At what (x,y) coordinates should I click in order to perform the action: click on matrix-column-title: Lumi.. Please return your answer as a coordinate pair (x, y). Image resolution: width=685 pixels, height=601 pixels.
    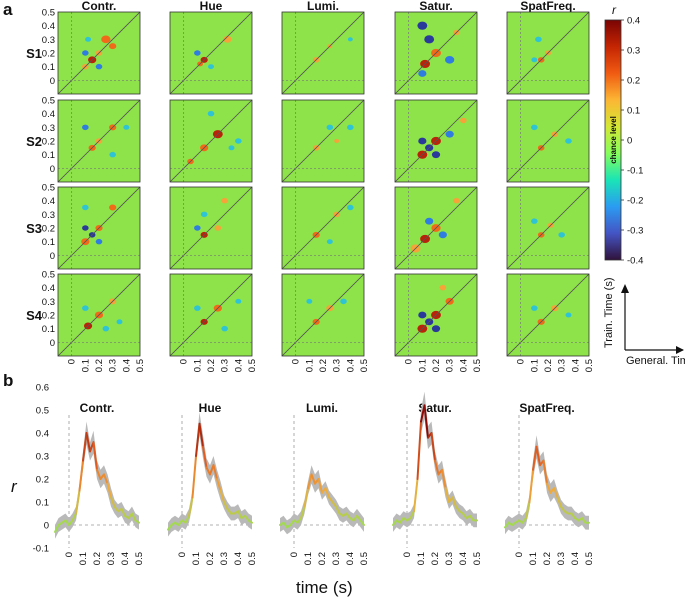
    Looking at the image, I should click on (323, 6).